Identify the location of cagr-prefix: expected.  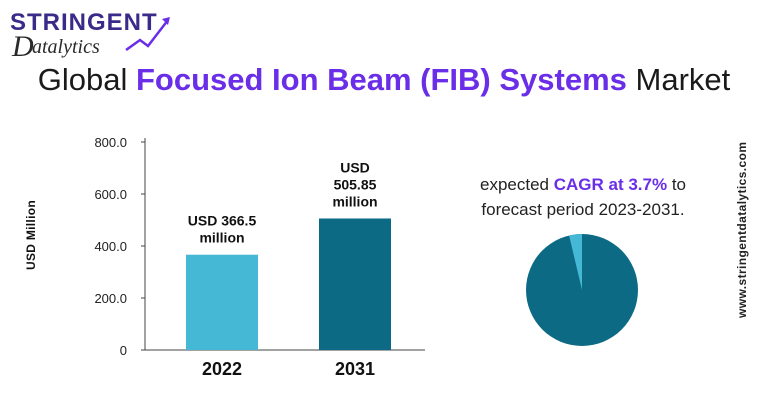
(516, 184).